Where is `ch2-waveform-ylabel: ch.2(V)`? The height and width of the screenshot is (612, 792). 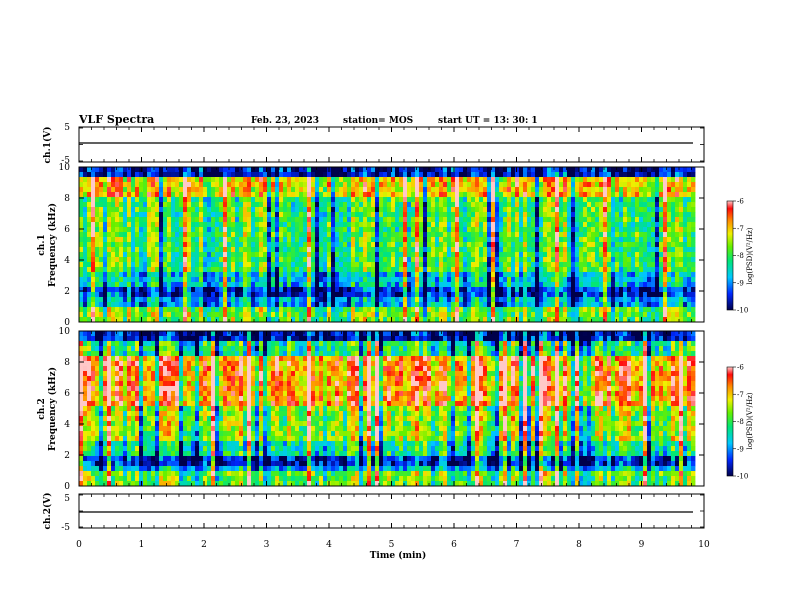 ch2-waveform-ylabel: ch.2(V) is located at coordinates (47, 511).